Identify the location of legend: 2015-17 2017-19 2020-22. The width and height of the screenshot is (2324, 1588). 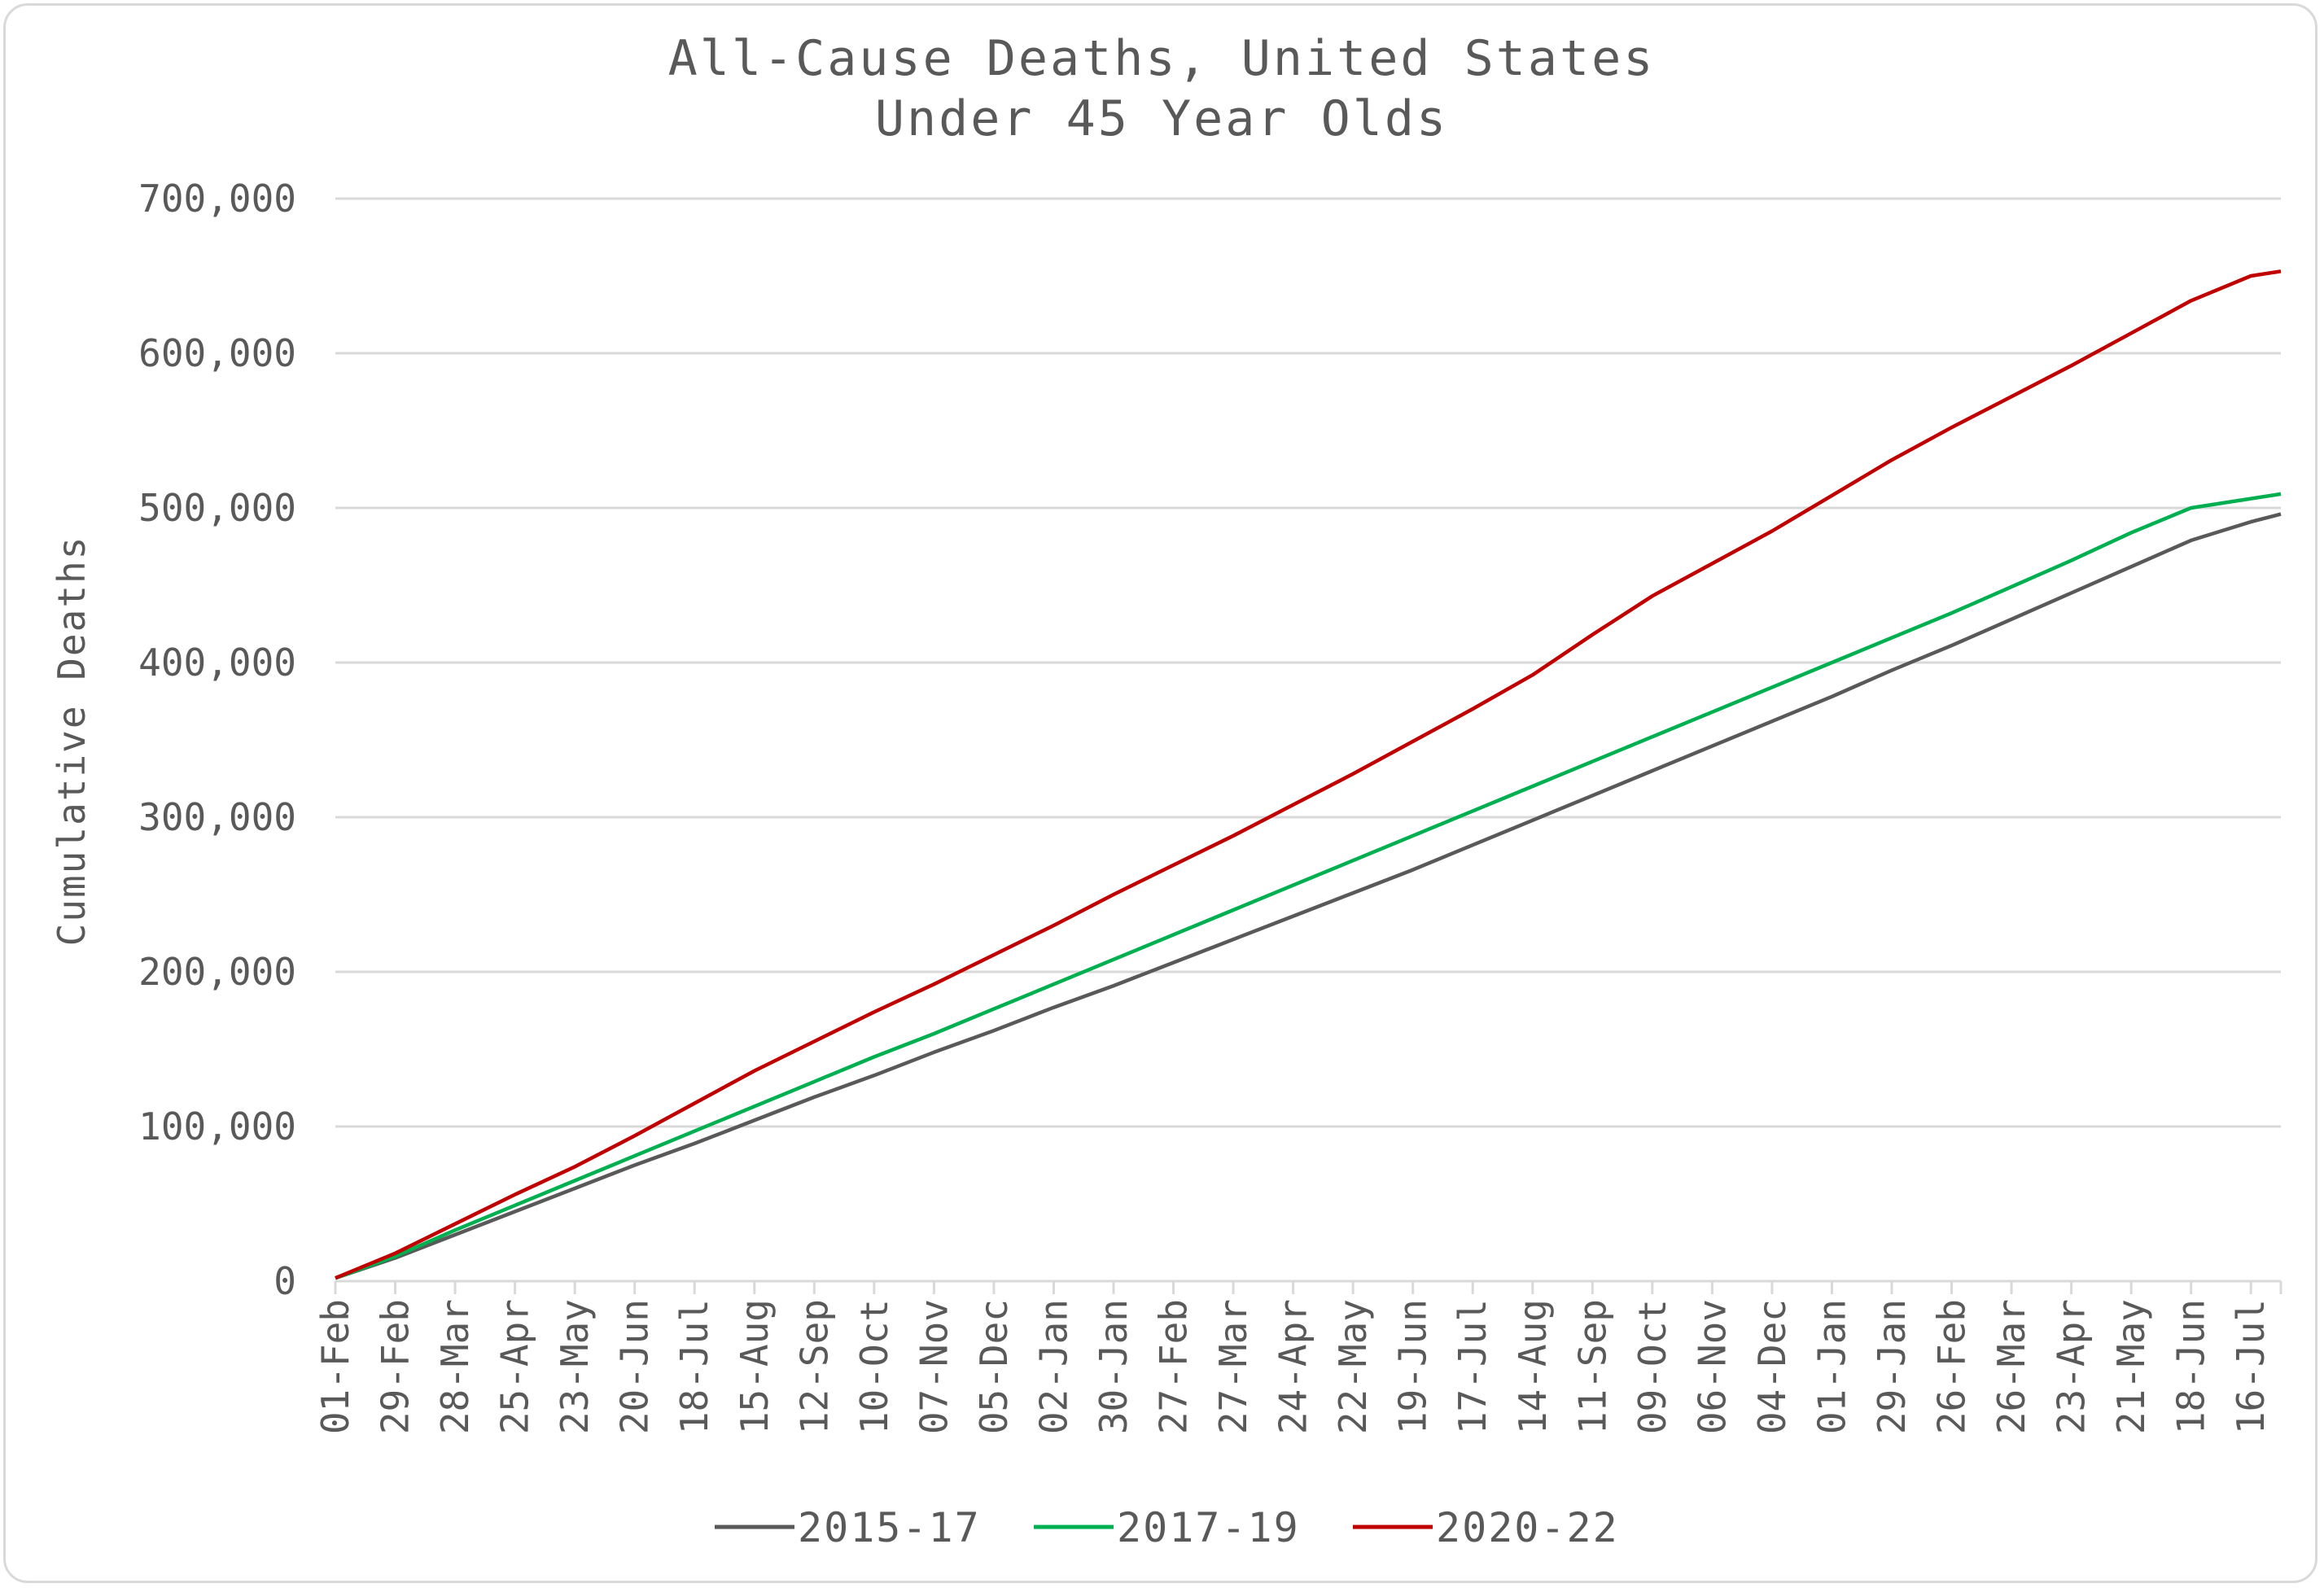
(1167, 1527).